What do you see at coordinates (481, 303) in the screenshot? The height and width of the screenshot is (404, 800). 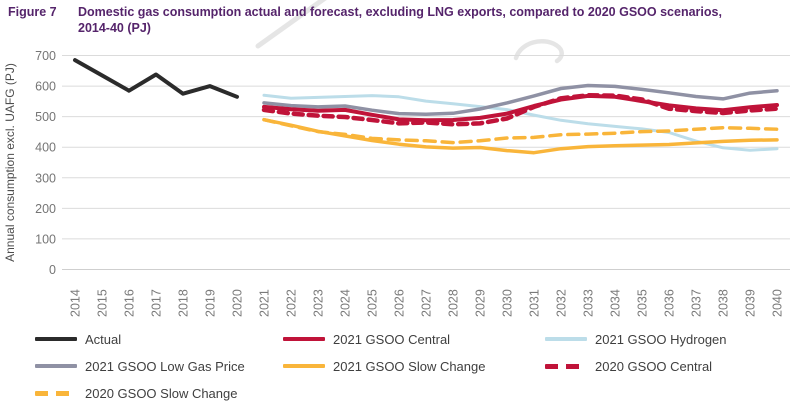 I see `x-tick-label: 2029` at bounding box center [481, 303].